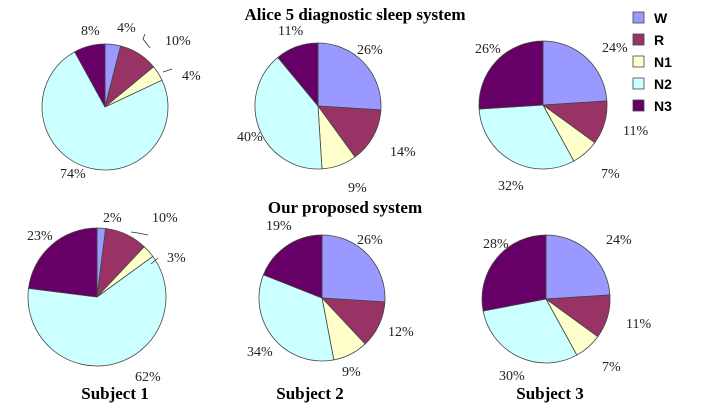 This screenshot has height=408, width=705. What do you see at coordinates (115, 393) in the screenshot?
I see `subject-label-1: Subject 1` at bounding box center [115, 393].